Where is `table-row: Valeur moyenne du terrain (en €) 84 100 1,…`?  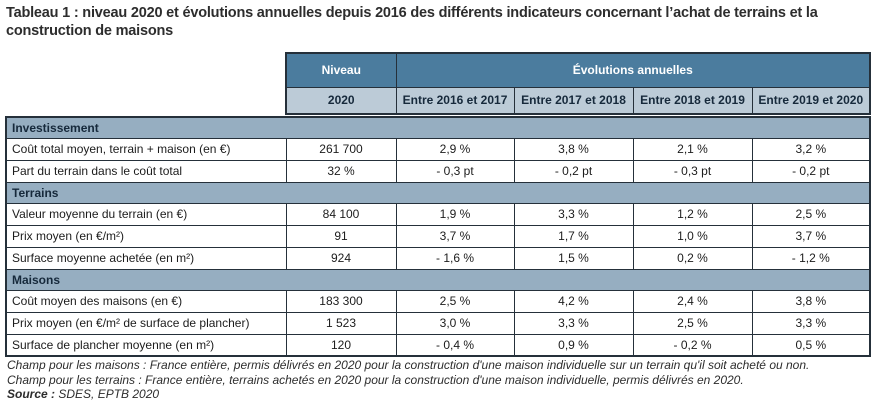 table-row: Valeur moyenne du terrain (en €) 84 100 1,… is located at coordinates (438, 214).